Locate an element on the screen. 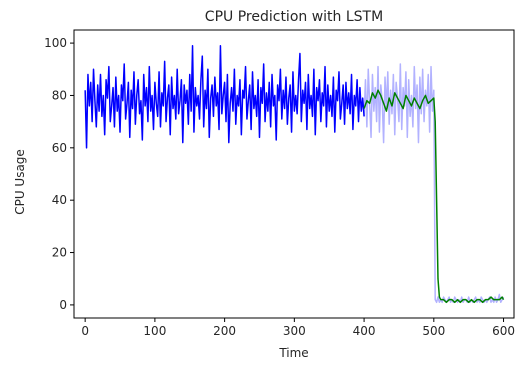 Image resolution: width=515 pixels, height=365 pixels. x-tick-label: 500 is located at coordinates (433, 331).